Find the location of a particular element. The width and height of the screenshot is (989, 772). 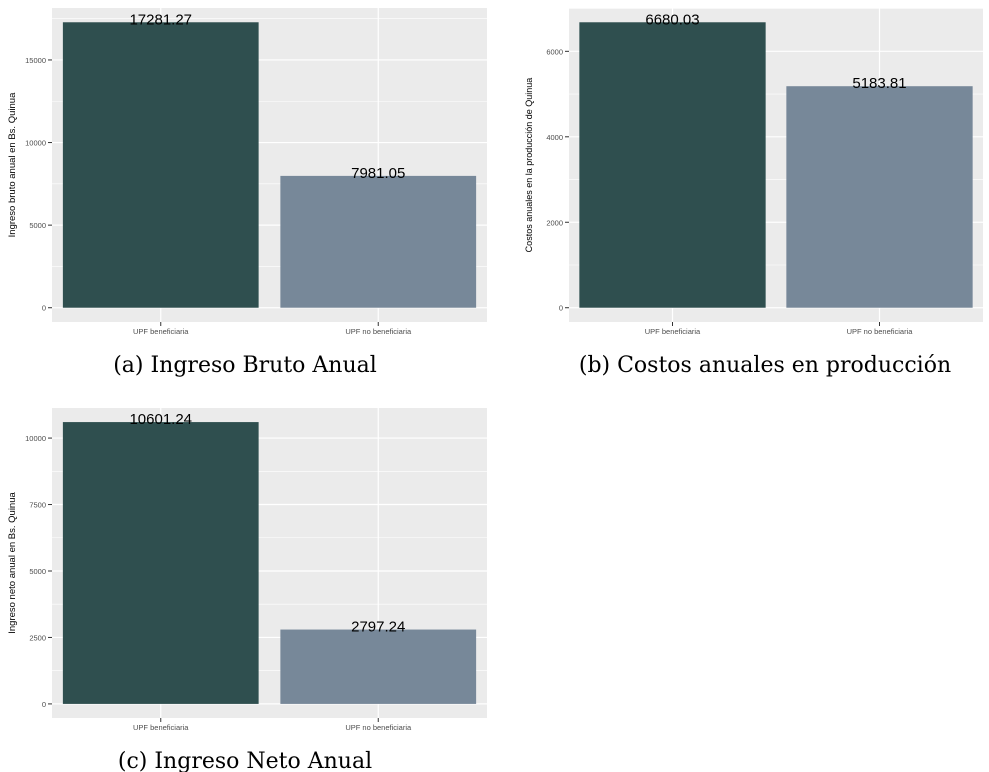

y-tick-label: 2500 is located at coordinates (37, 637).